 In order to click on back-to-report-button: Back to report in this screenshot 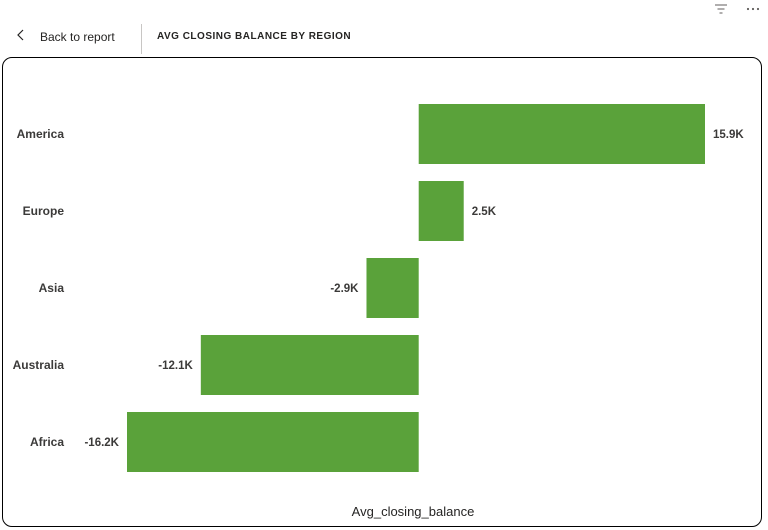, I will do `click(65, 37)`.